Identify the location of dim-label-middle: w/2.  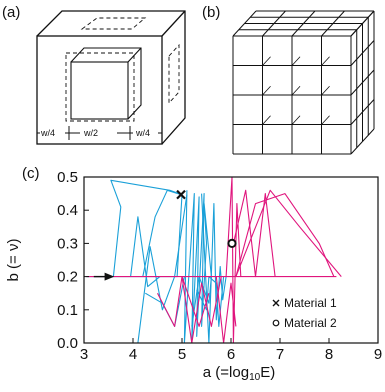
(90, 133).